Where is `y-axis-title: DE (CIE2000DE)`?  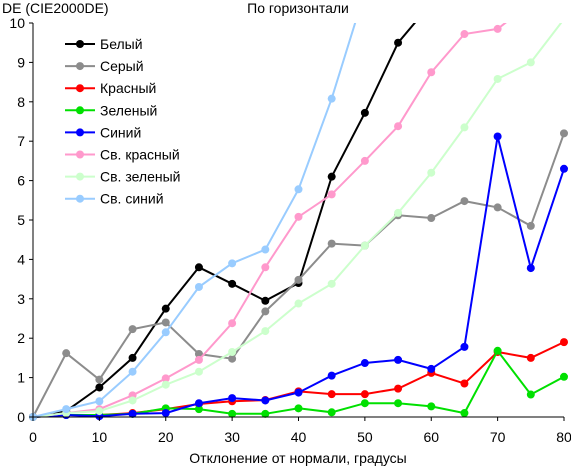
y-axis-title: DE (CIE2000DE) is located at coordinates (55, 8).